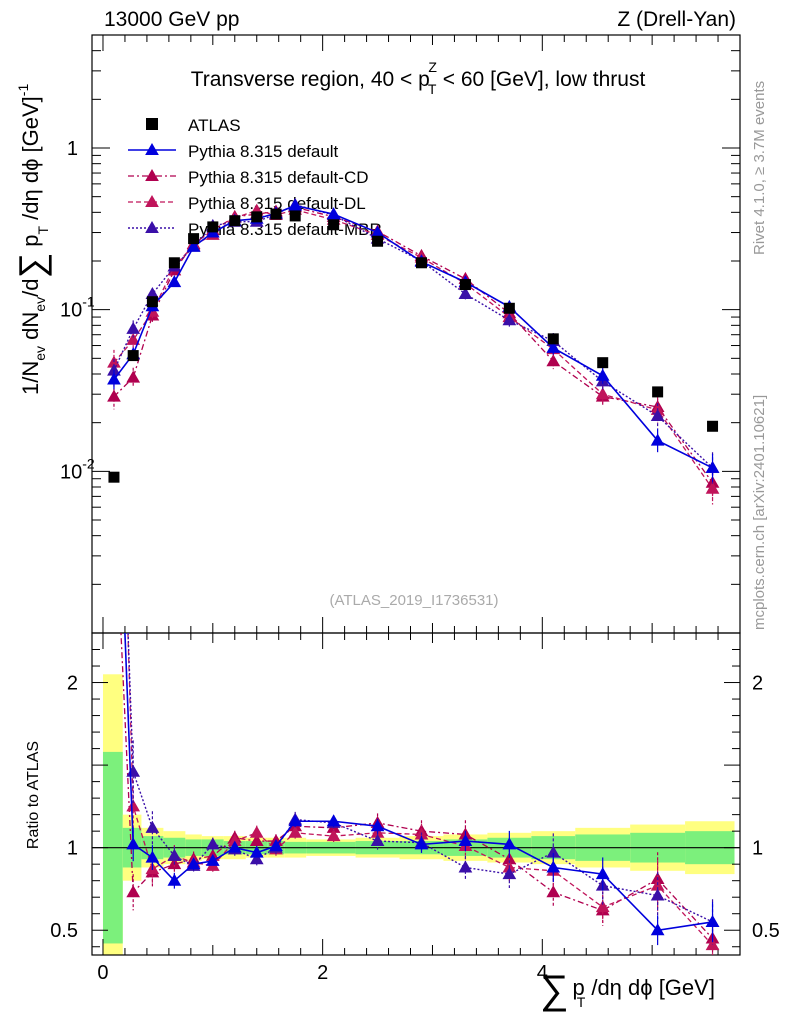 The image size is (786, 1024). I want to click on ylabel-exp: -1, so click(23, 90).